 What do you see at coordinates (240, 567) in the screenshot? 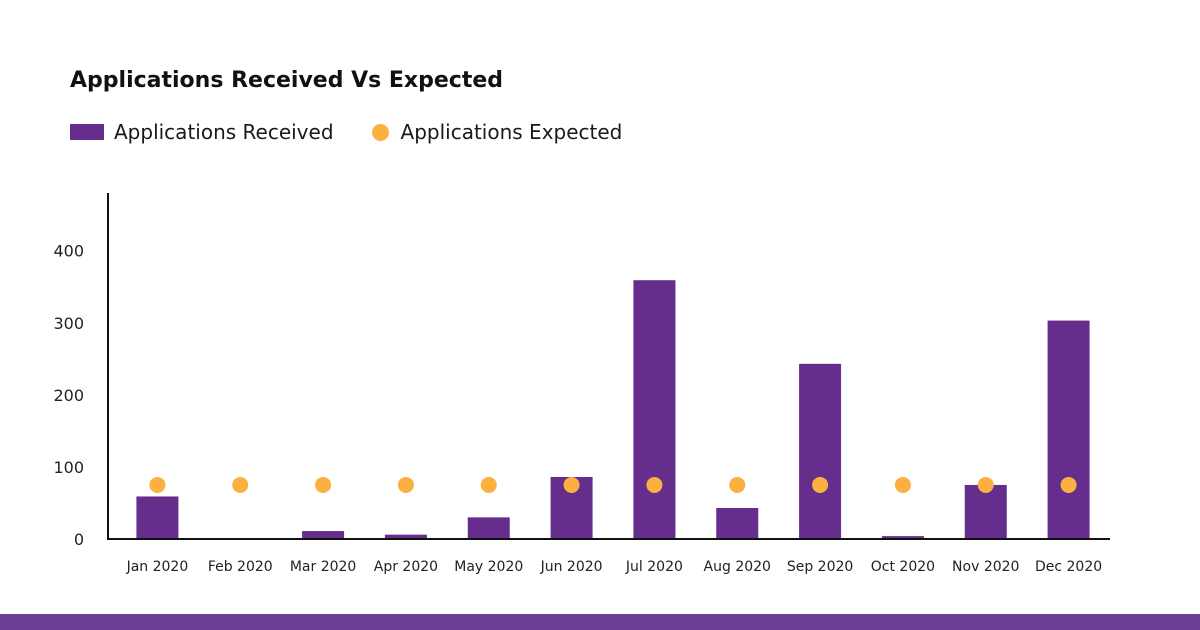
I see `x-tick-label: Feb 2020` at bounding box center [240, 567].